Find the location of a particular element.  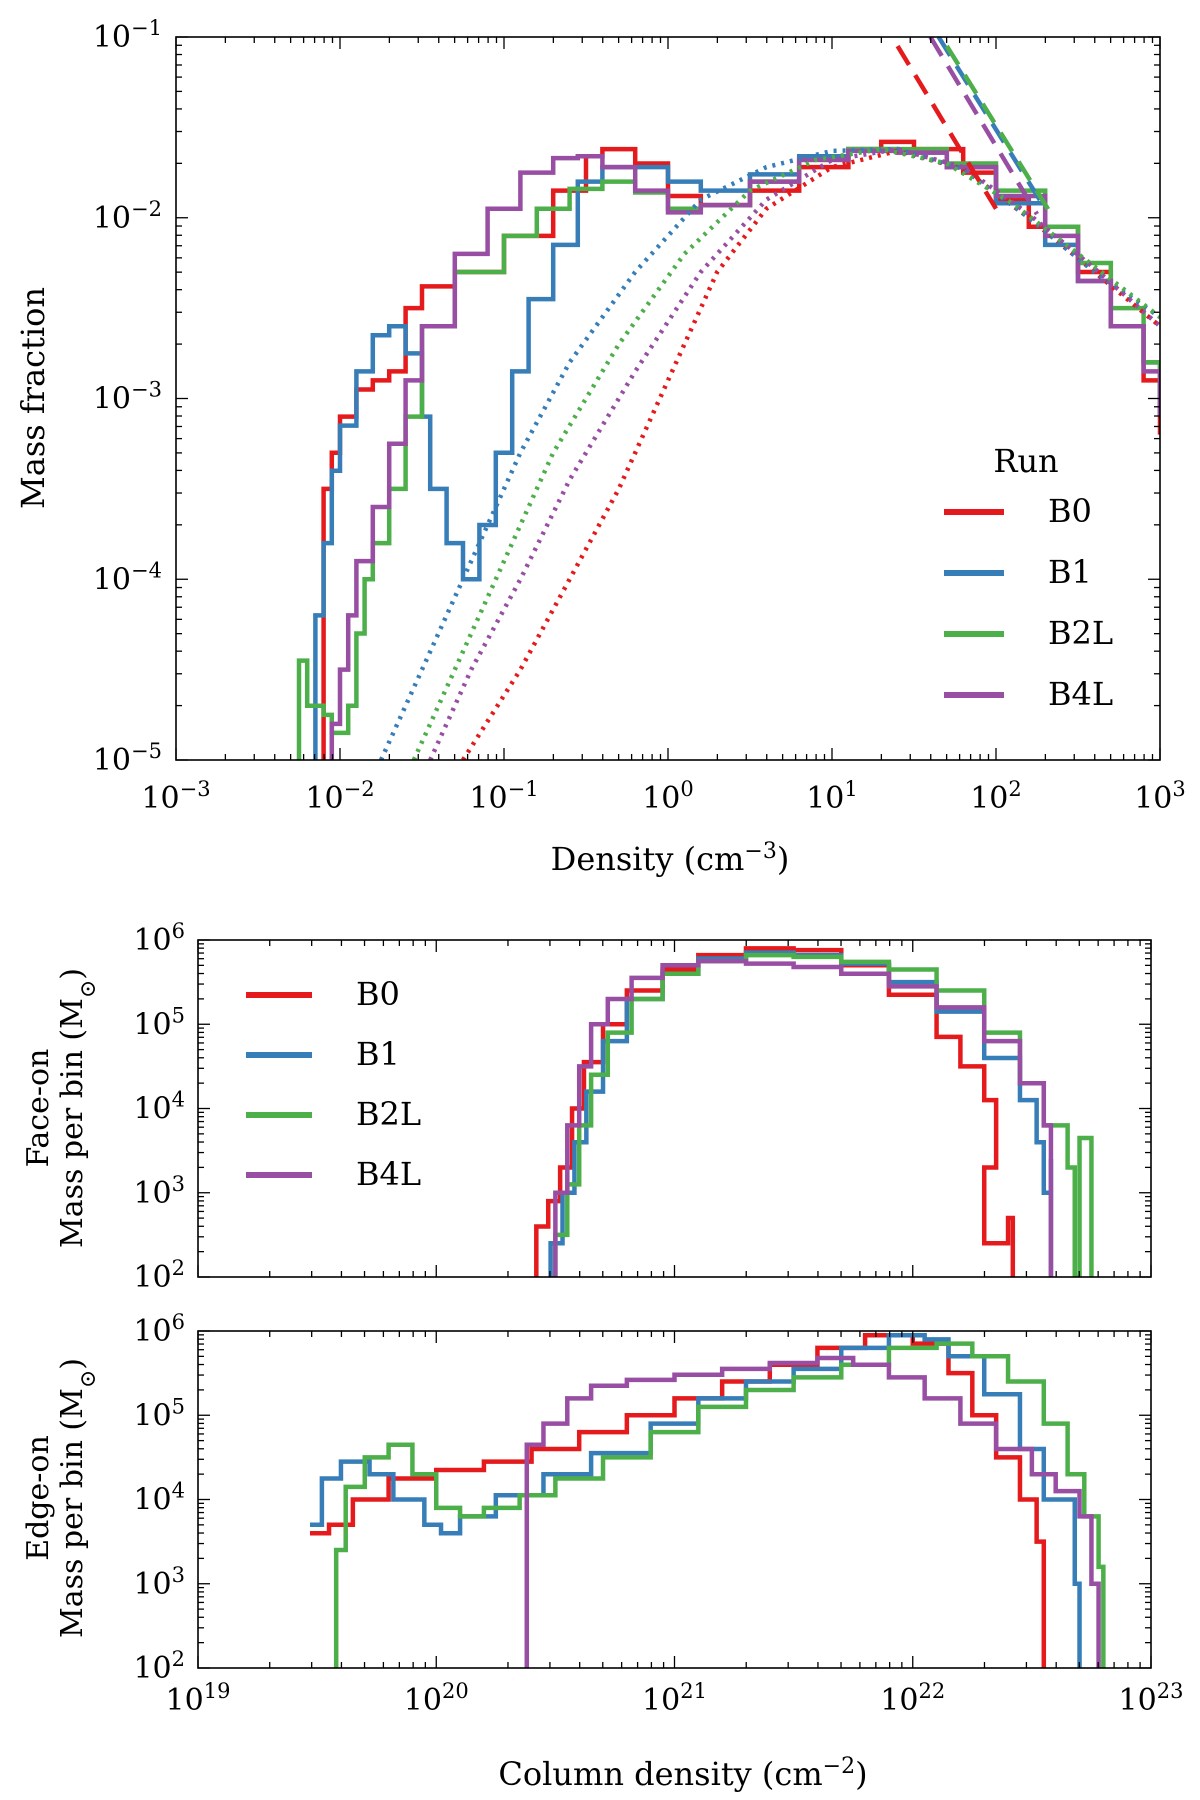

x-tick-label: 10⁰ is located at coordinates (668, 796).